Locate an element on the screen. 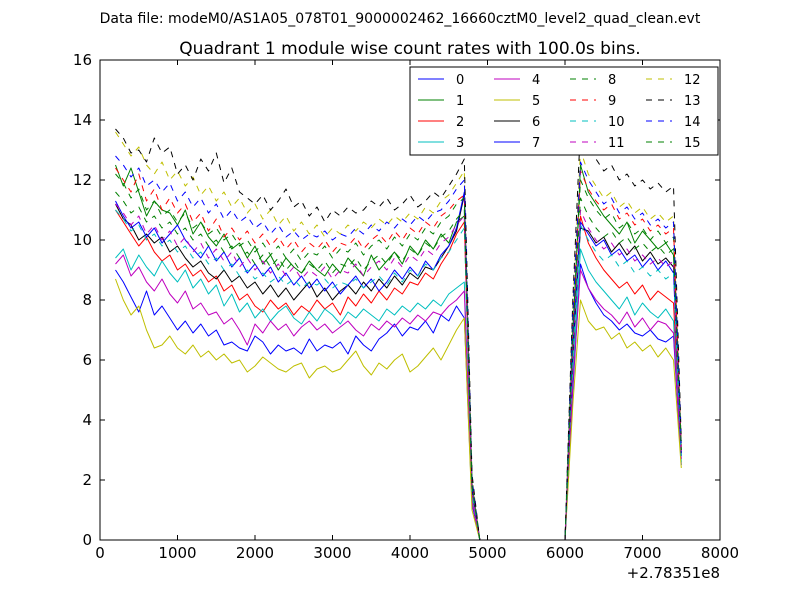 Image resolution: width=800 pixels, height=600 pixels. x-tick-label: 6000 is located at coordinates (565, 553).